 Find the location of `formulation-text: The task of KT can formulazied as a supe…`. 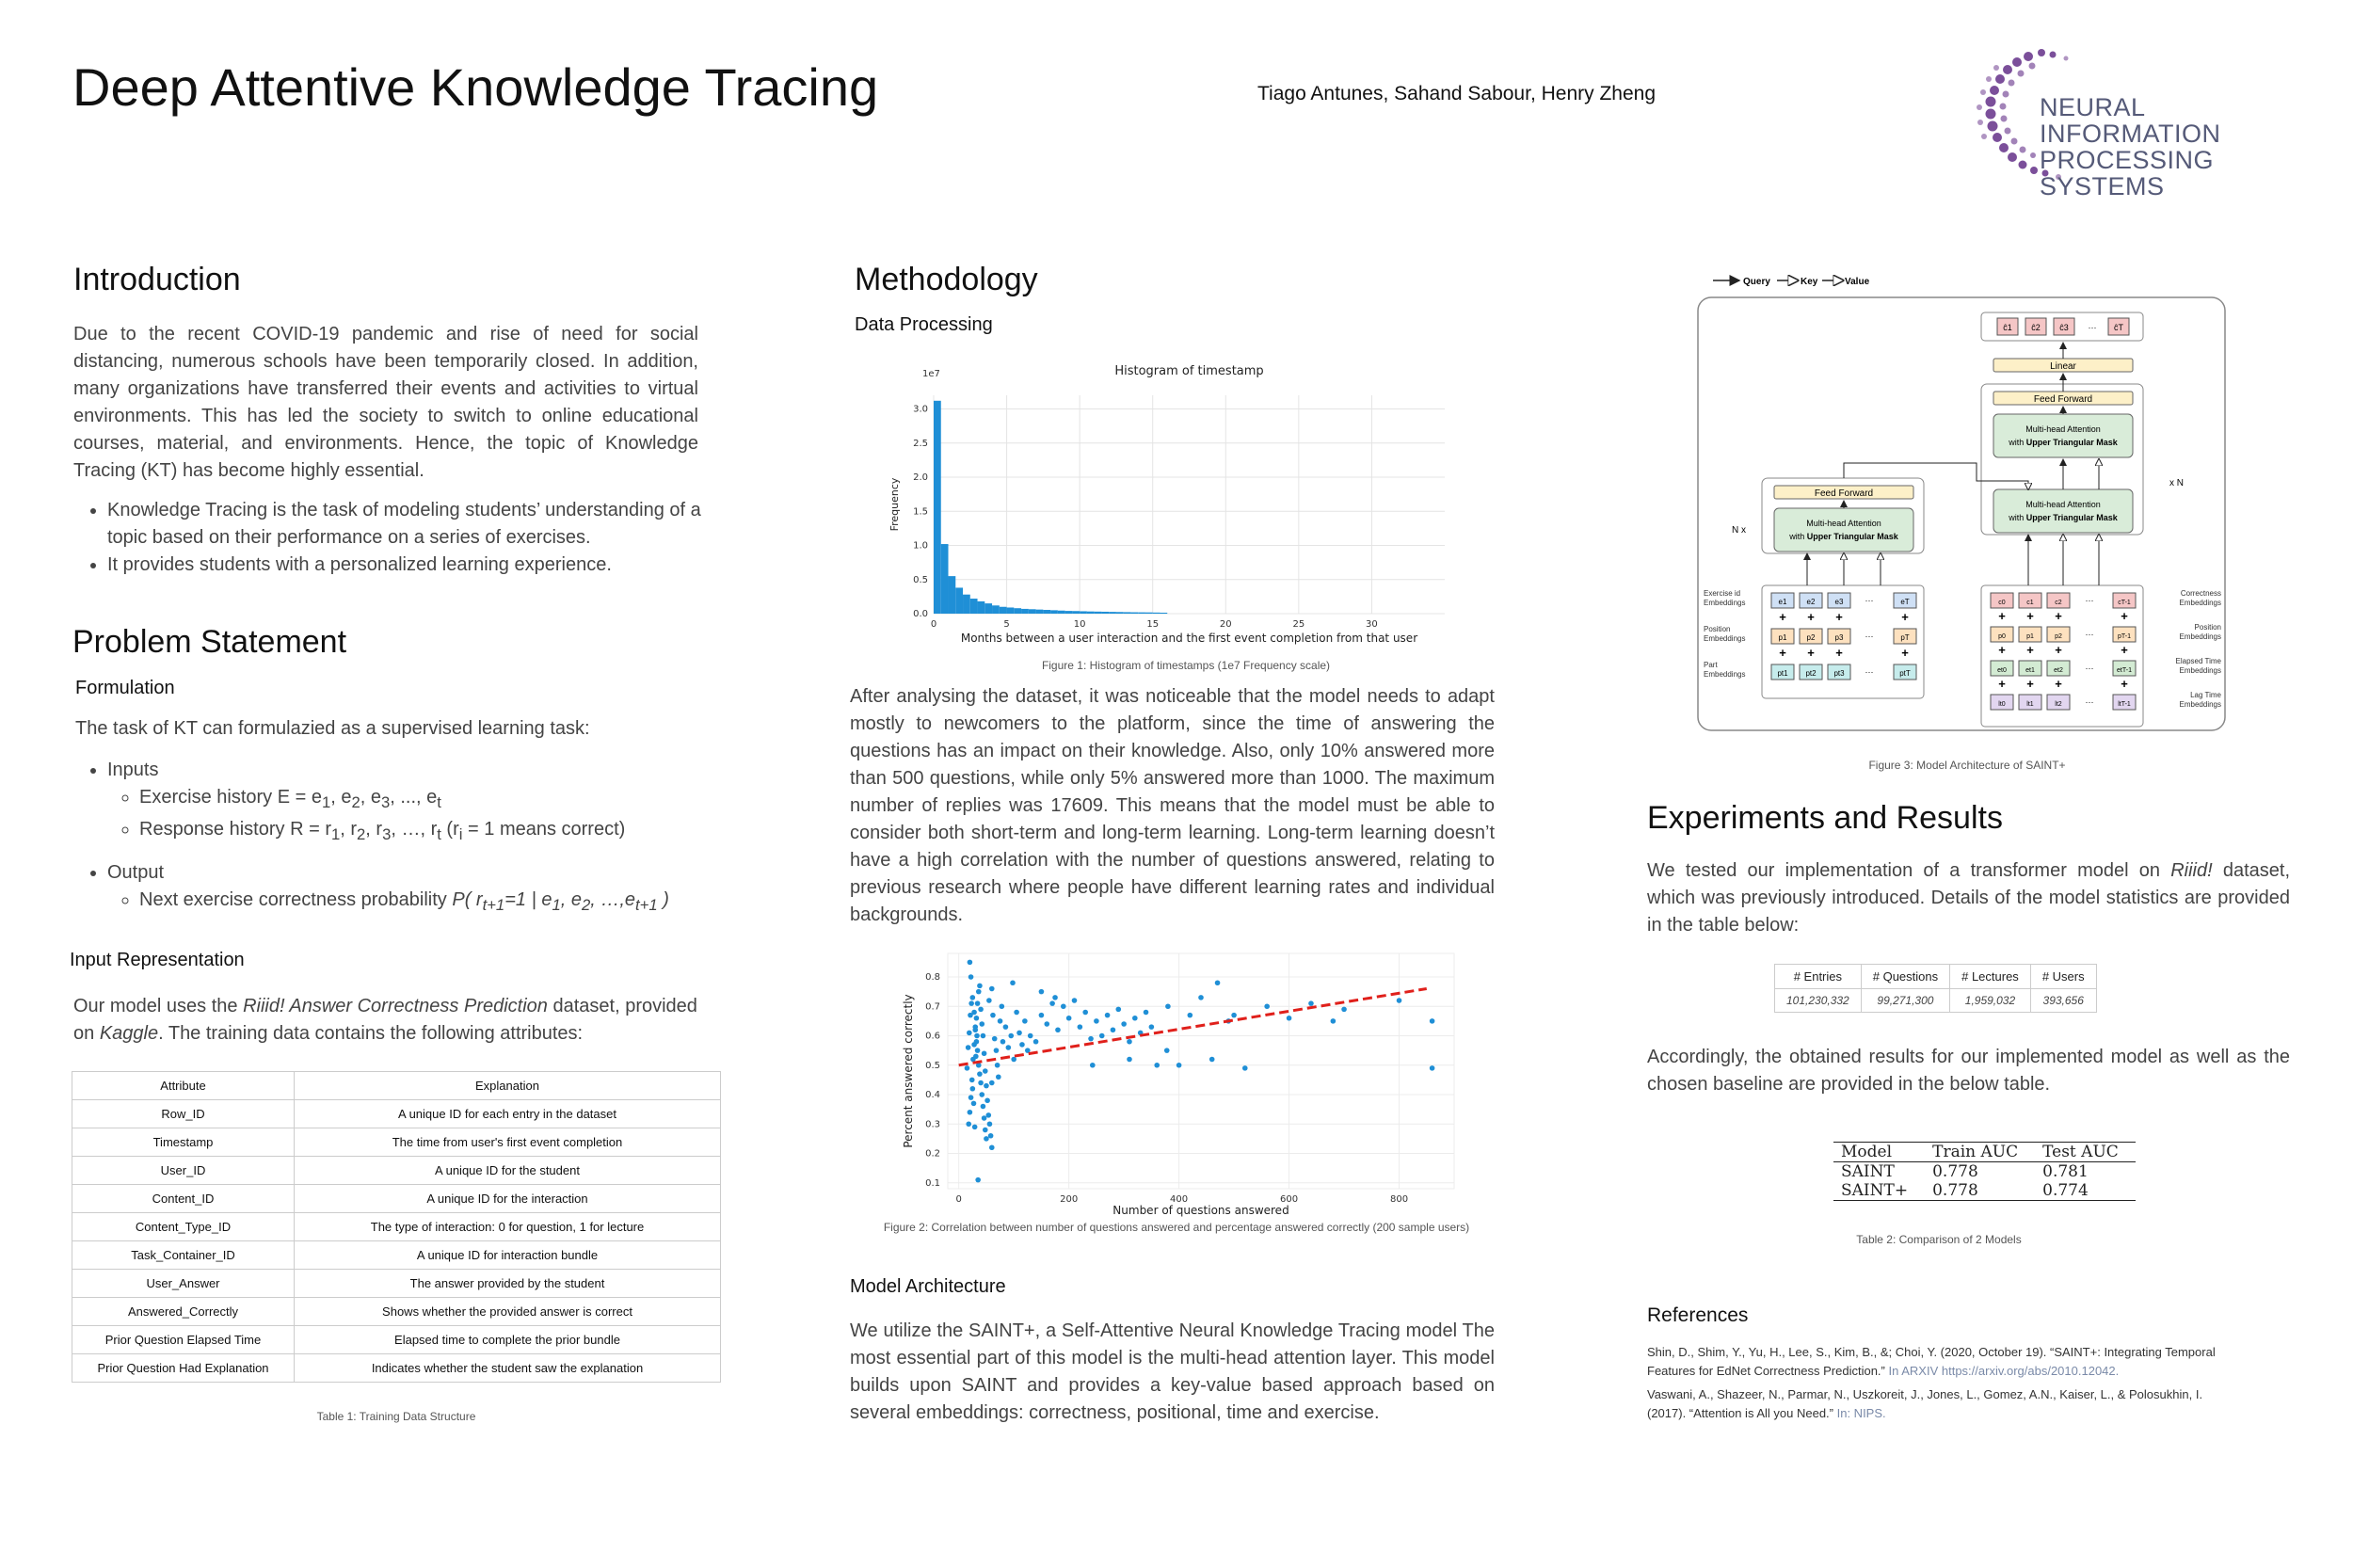

formulation-text: The task of KT can formulazied as a supe… is located at coordinates (332, 728).